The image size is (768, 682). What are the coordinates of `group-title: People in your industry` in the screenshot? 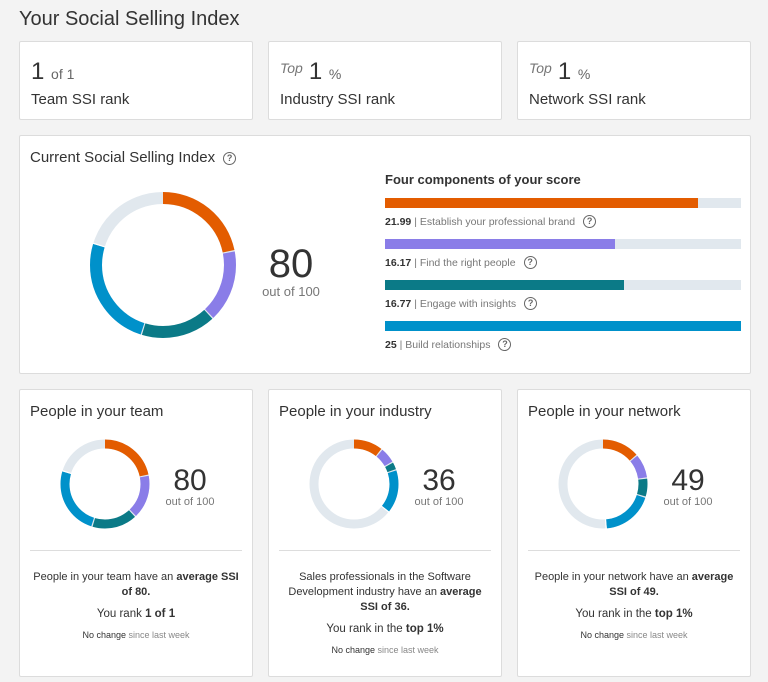 It's located at (355, 411).